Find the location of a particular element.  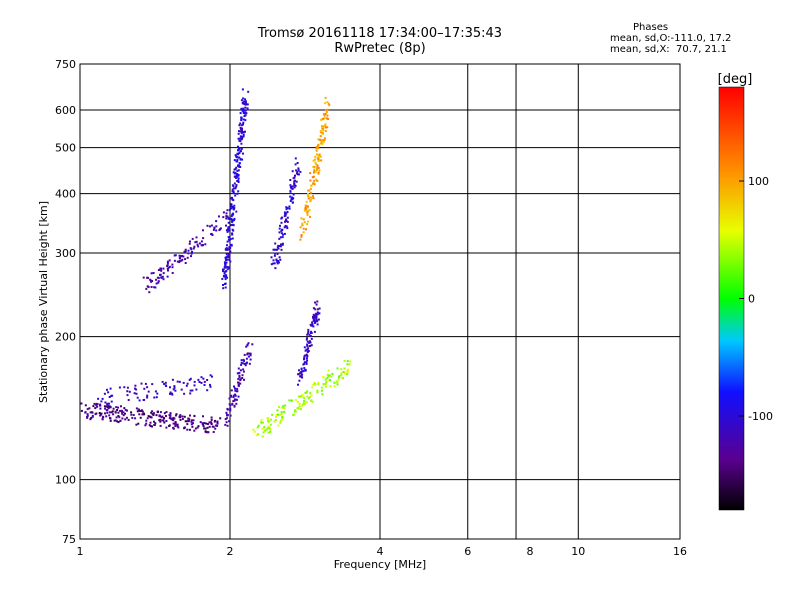

x-axis: 1 2 4 6 8 10 16 is located at coordinates (382, 551).